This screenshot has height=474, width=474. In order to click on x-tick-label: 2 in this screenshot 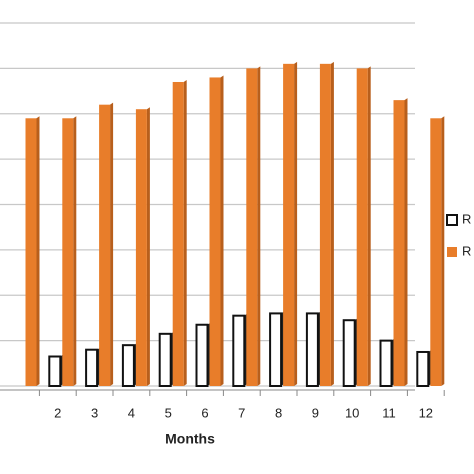, I will do `click(57, 412)`.